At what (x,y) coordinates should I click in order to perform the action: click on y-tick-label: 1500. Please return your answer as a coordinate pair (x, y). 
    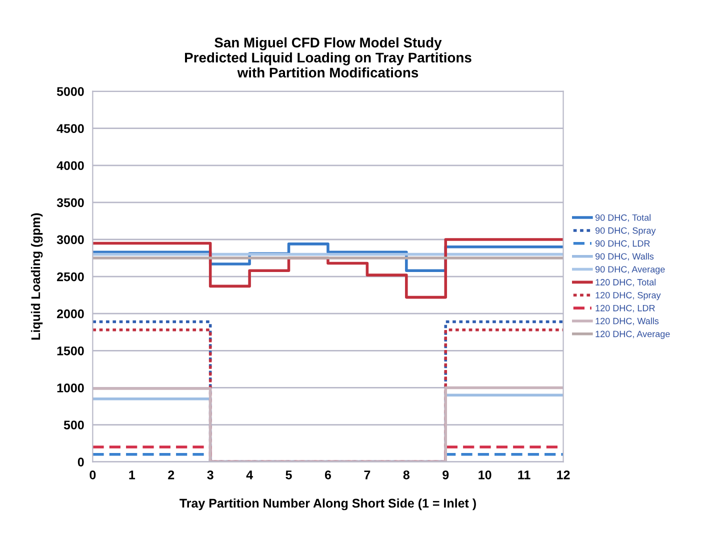
    Looking at the image, I should click on (70, 351).